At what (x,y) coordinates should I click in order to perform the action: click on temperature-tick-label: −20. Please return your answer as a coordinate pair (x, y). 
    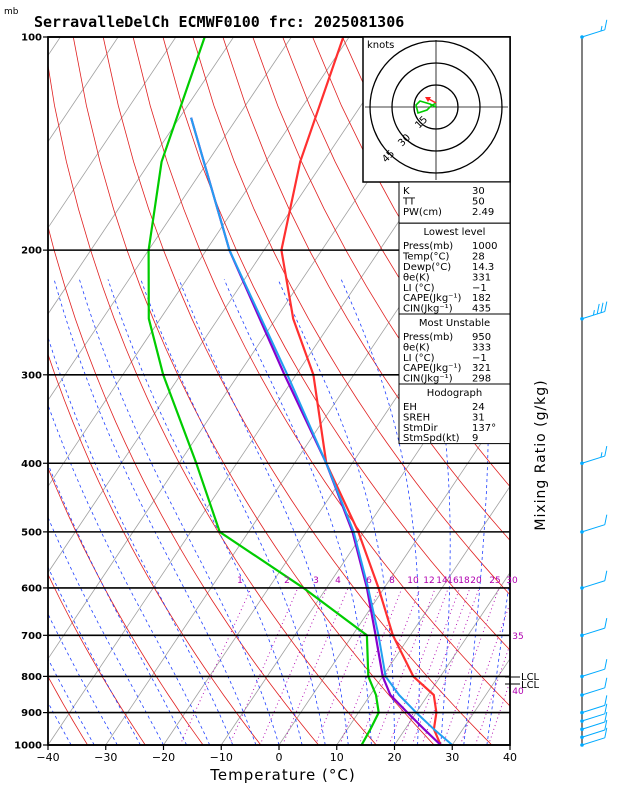
    Looking at the image, I should click on (163, 757).